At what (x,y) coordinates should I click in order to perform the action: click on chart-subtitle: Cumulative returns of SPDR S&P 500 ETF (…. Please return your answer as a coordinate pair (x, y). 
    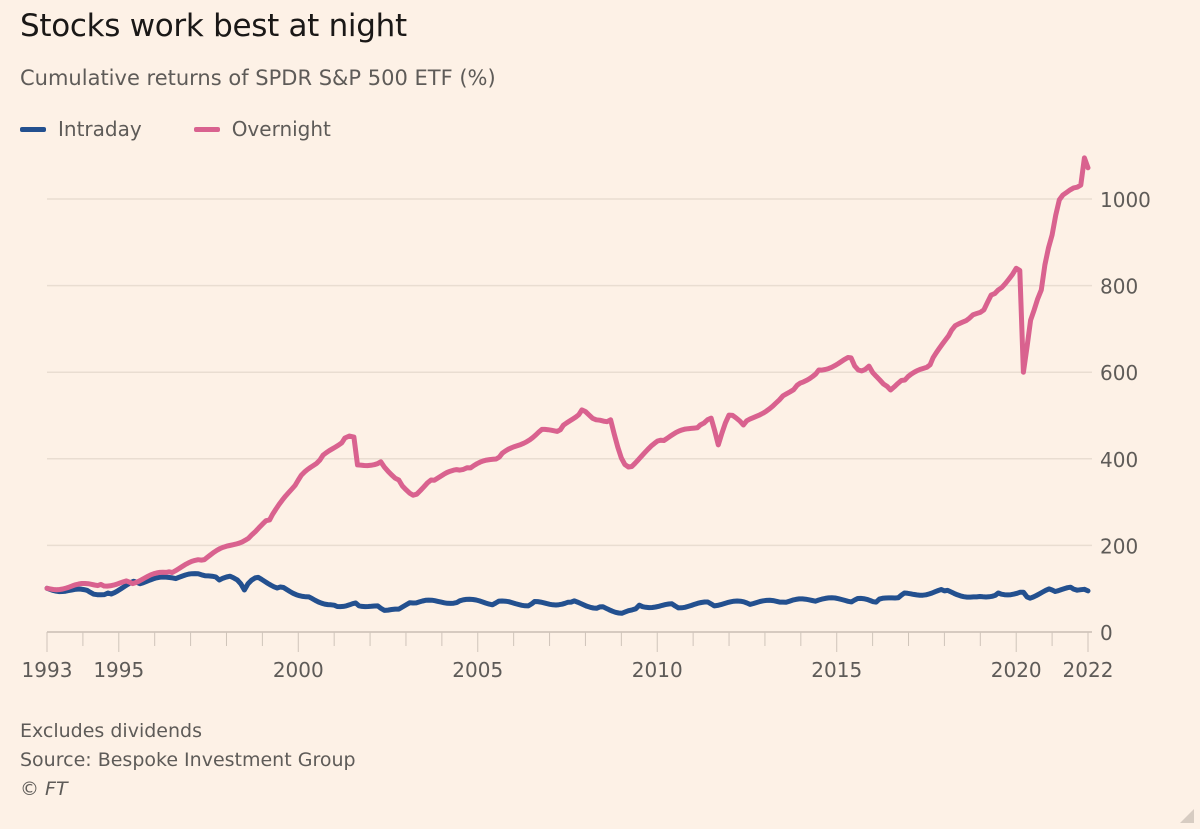
    Looking at the image, I should click on (258, 78).